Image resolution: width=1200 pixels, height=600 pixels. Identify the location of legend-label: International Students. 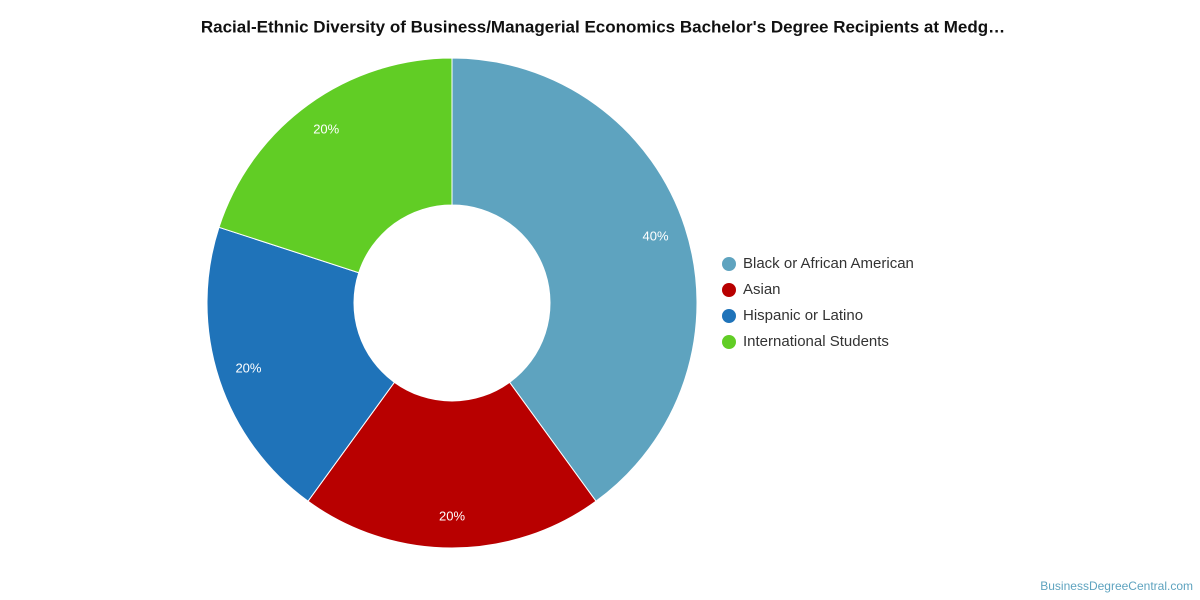
(816, 341).